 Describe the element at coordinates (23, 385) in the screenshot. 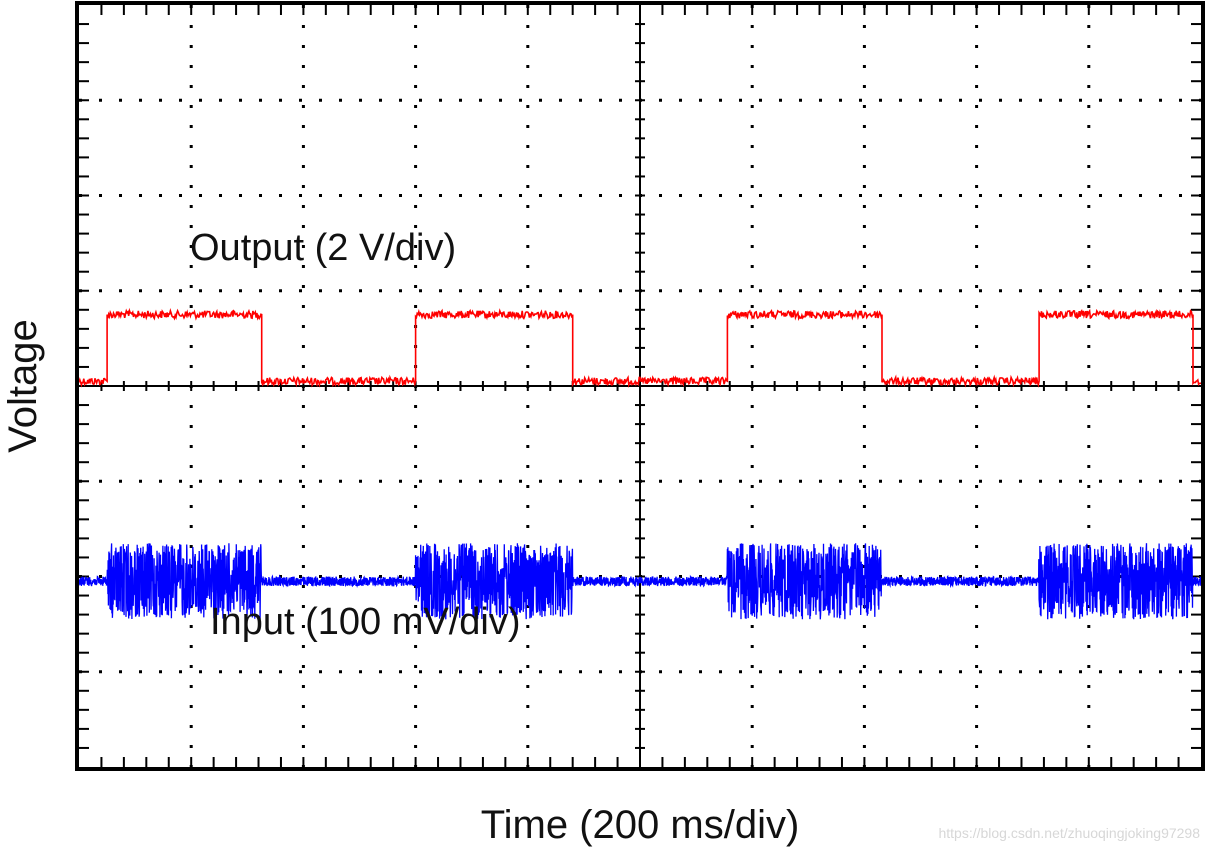

I see `y-axis-label: Voltage` at that location.